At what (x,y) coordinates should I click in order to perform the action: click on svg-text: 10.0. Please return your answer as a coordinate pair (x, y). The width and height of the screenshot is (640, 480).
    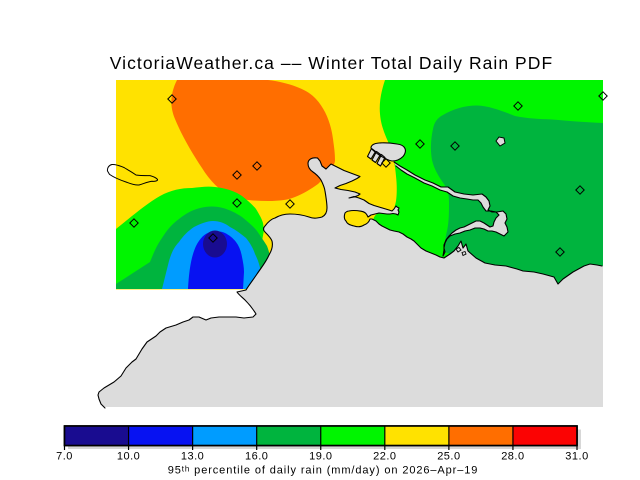
    Looking at the image, I should click on (128, 457).